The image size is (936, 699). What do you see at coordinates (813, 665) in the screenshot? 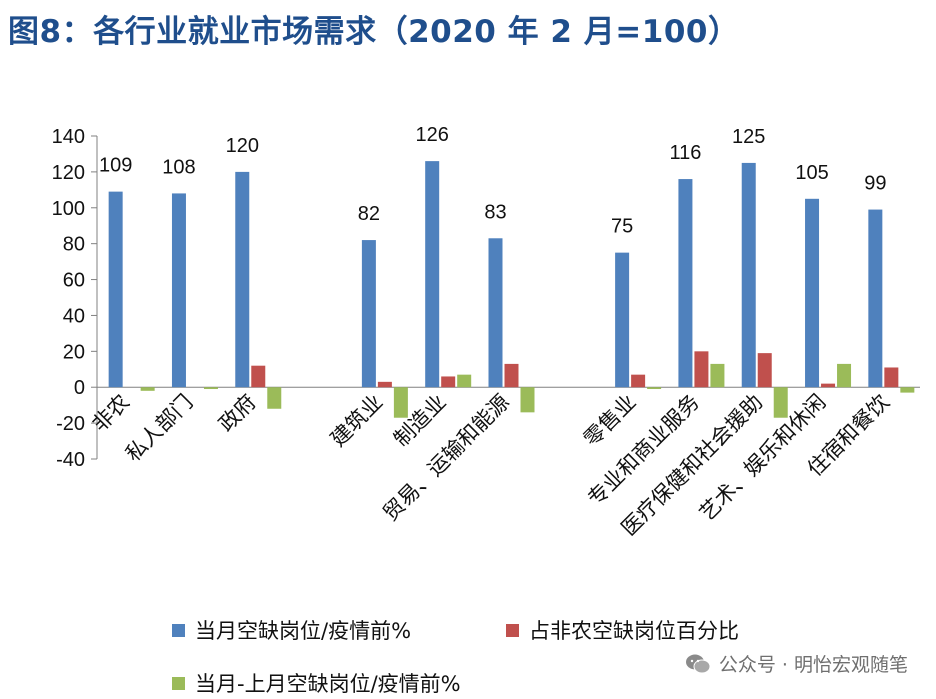
I see `watermark-text: 公众号 · 明怡宏观随笔` at bounding box center [813, 665].